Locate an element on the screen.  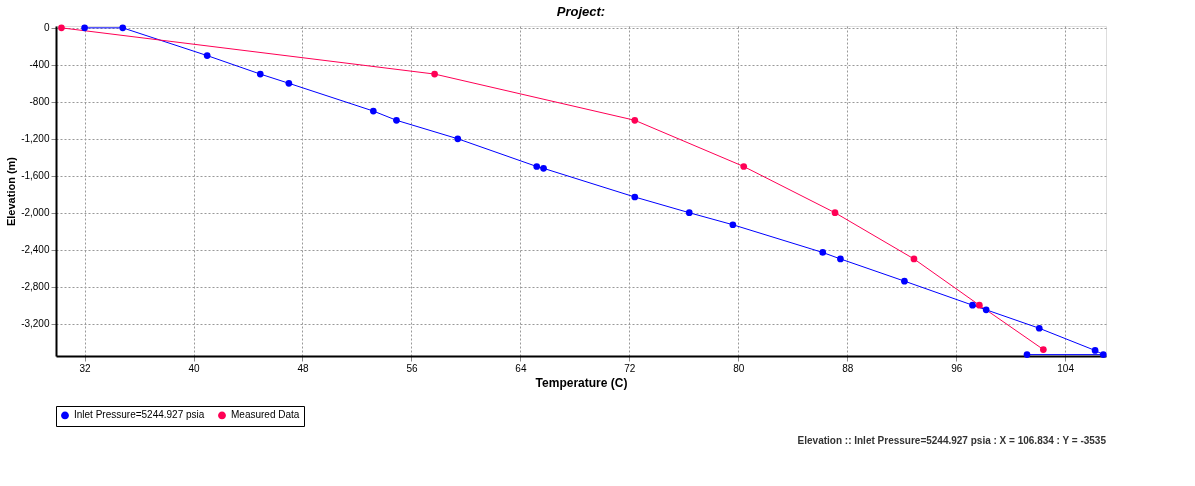
y-tick-label: 0 is located at coordinates (46, 28).